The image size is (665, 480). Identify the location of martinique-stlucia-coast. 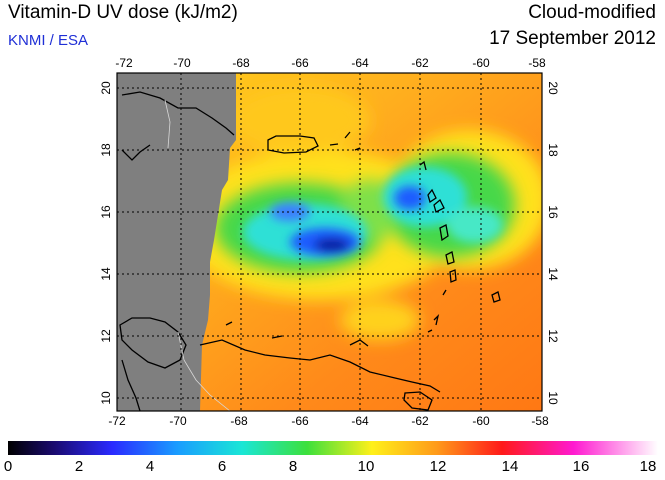
(451, 267).